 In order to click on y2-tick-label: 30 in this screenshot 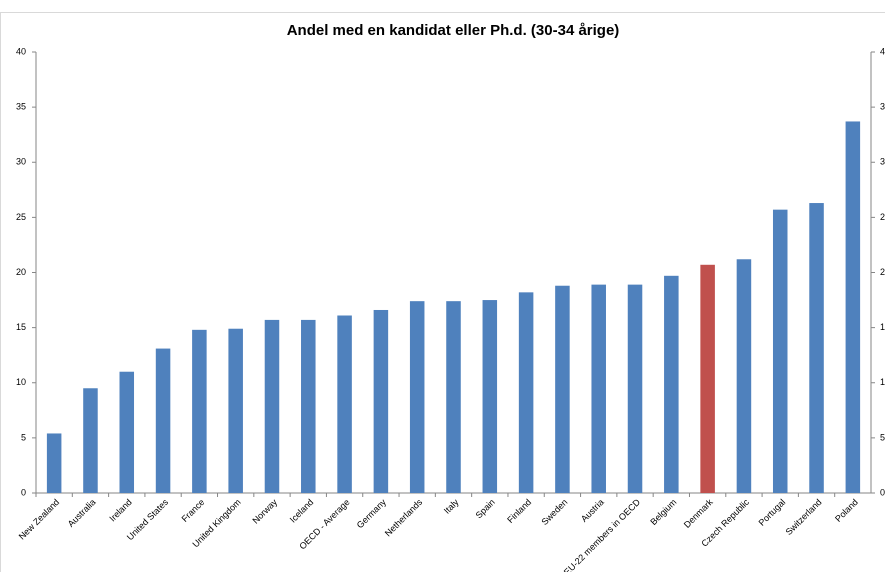, I will do `click(882, 162)`.